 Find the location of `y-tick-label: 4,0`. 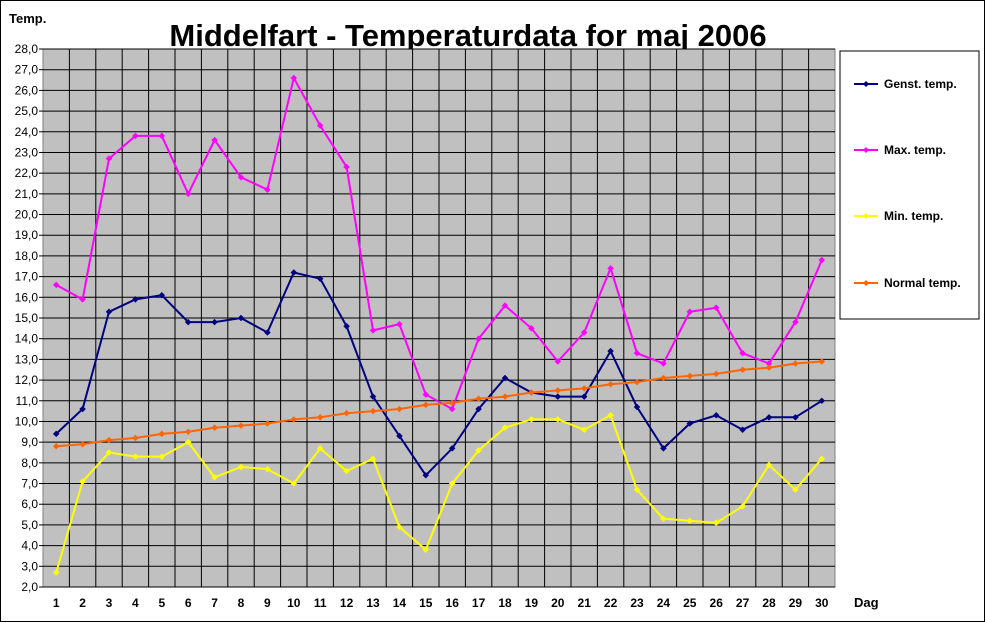

y-tick-label: 4,0 is located at coordinates (29, 546).